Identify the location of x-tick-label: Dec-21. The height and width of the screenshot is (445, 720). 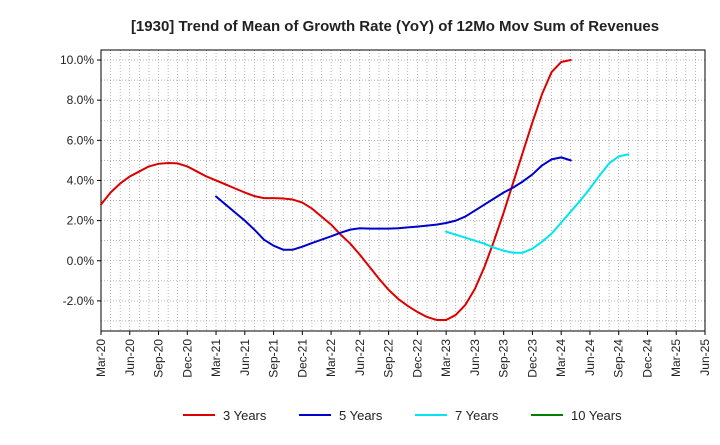
(302, 358).